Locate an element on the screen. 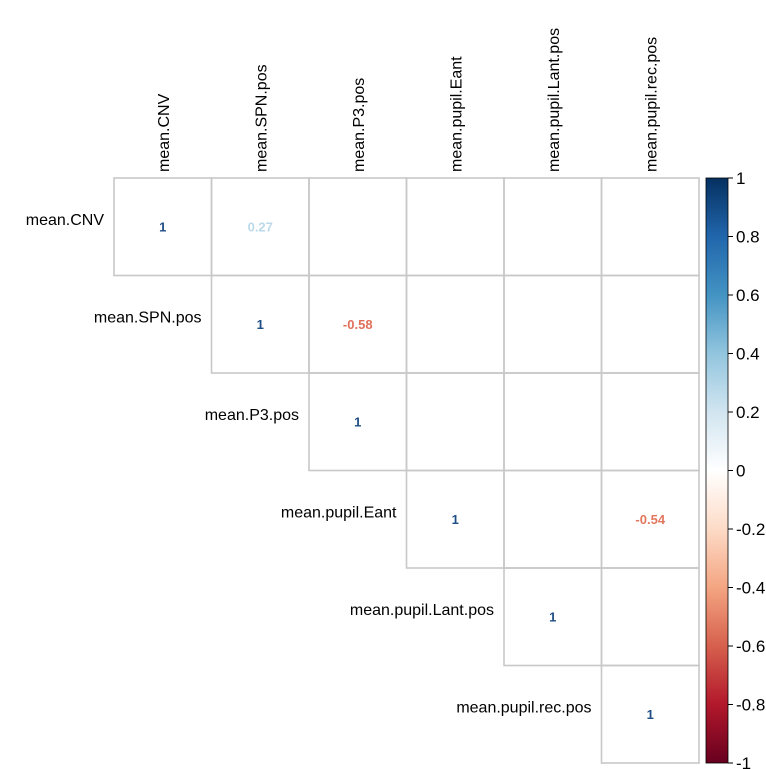 The image size is (766, 769). colorbar: 1 0.8 0.6 0.4 0.2 0 -0.2 -0.4 -0.6 -0.8 -1 is located at coordinates (735, 469).